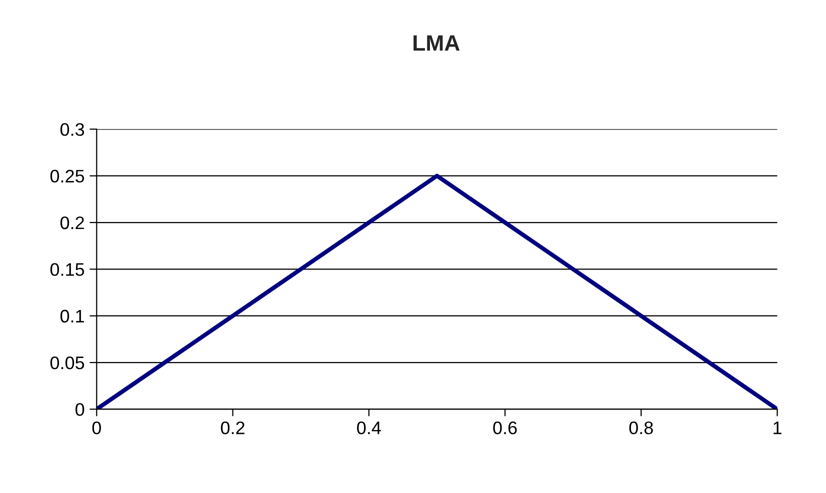 The height and width of the screenshot is (493, 826). Describe the element at coordinates (232, 427) in the screenshot. I see `x-tick-label: 0.2` at that location.